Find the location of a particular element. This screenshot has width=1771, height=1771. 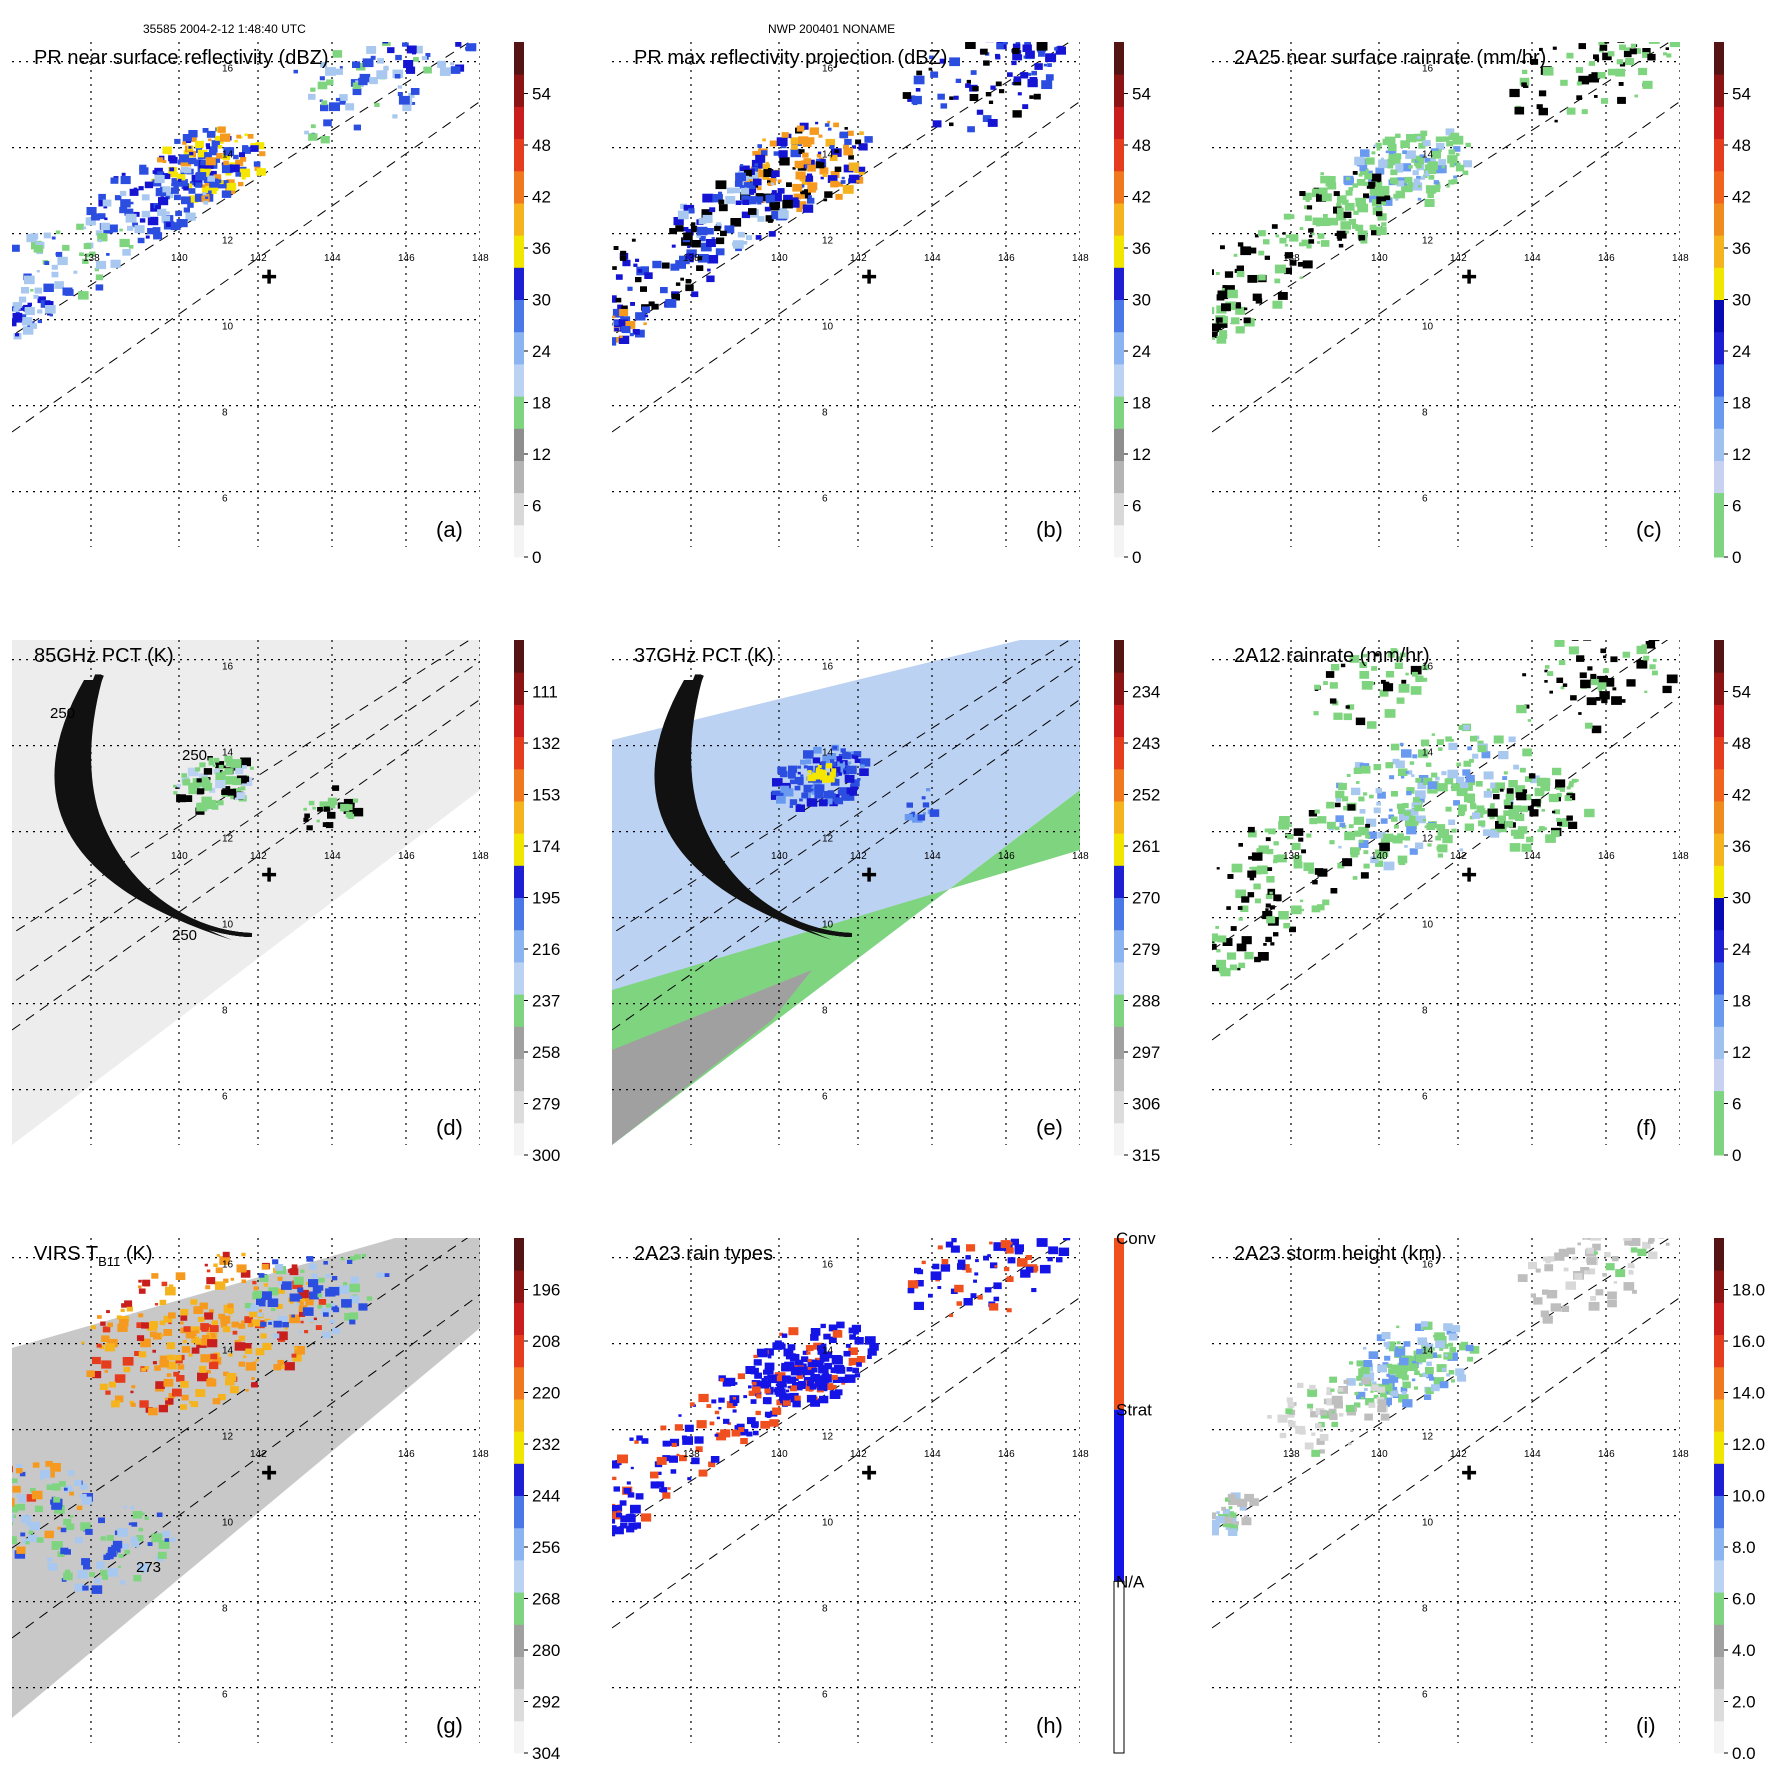

colorbar-tick-label: 8.0 is located at coordinates (1744, 1547).